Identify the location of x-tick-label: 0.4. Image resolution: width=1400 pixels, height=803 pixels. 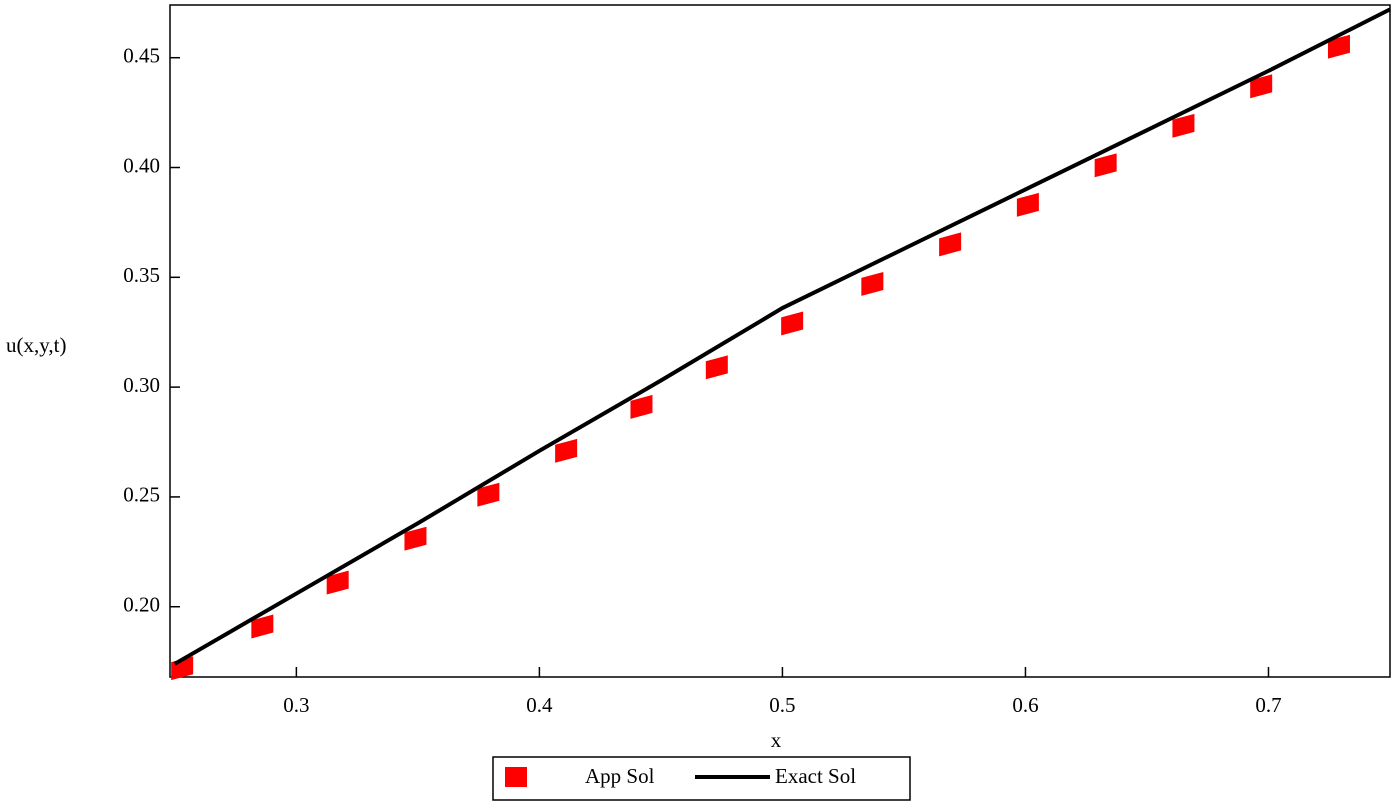
(539, 705).